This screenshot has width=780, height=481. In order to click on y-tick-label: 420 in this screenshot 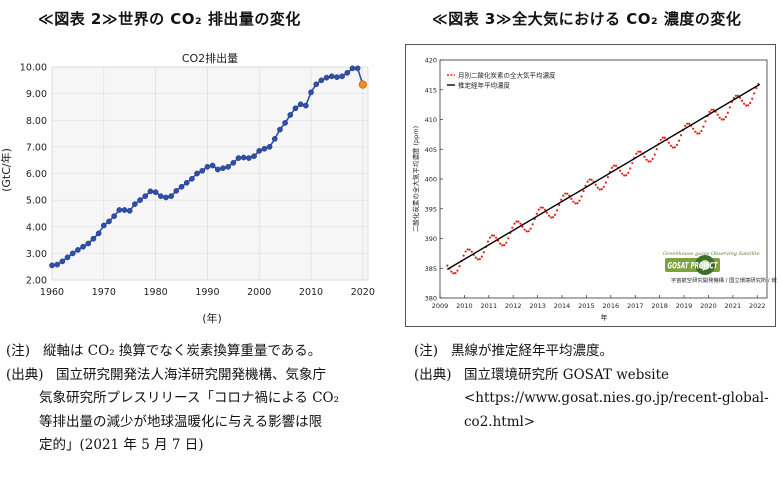, I will do `click(431, 61)`.